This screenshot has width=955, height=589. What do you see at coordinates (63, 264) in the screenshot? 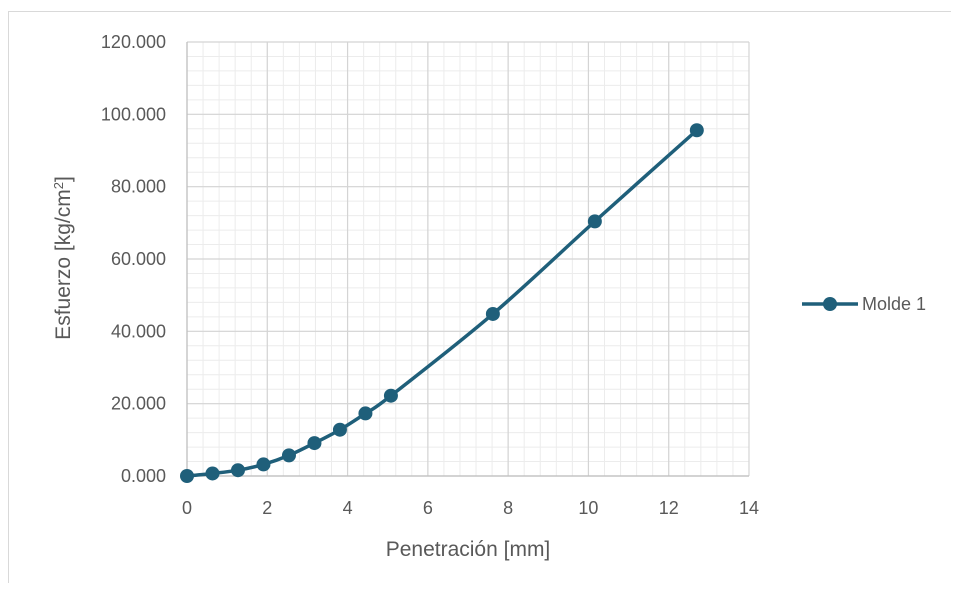
I see `y-axis-title-main: Esfuerzo [kg/cm` at bounding box center [63, 264].